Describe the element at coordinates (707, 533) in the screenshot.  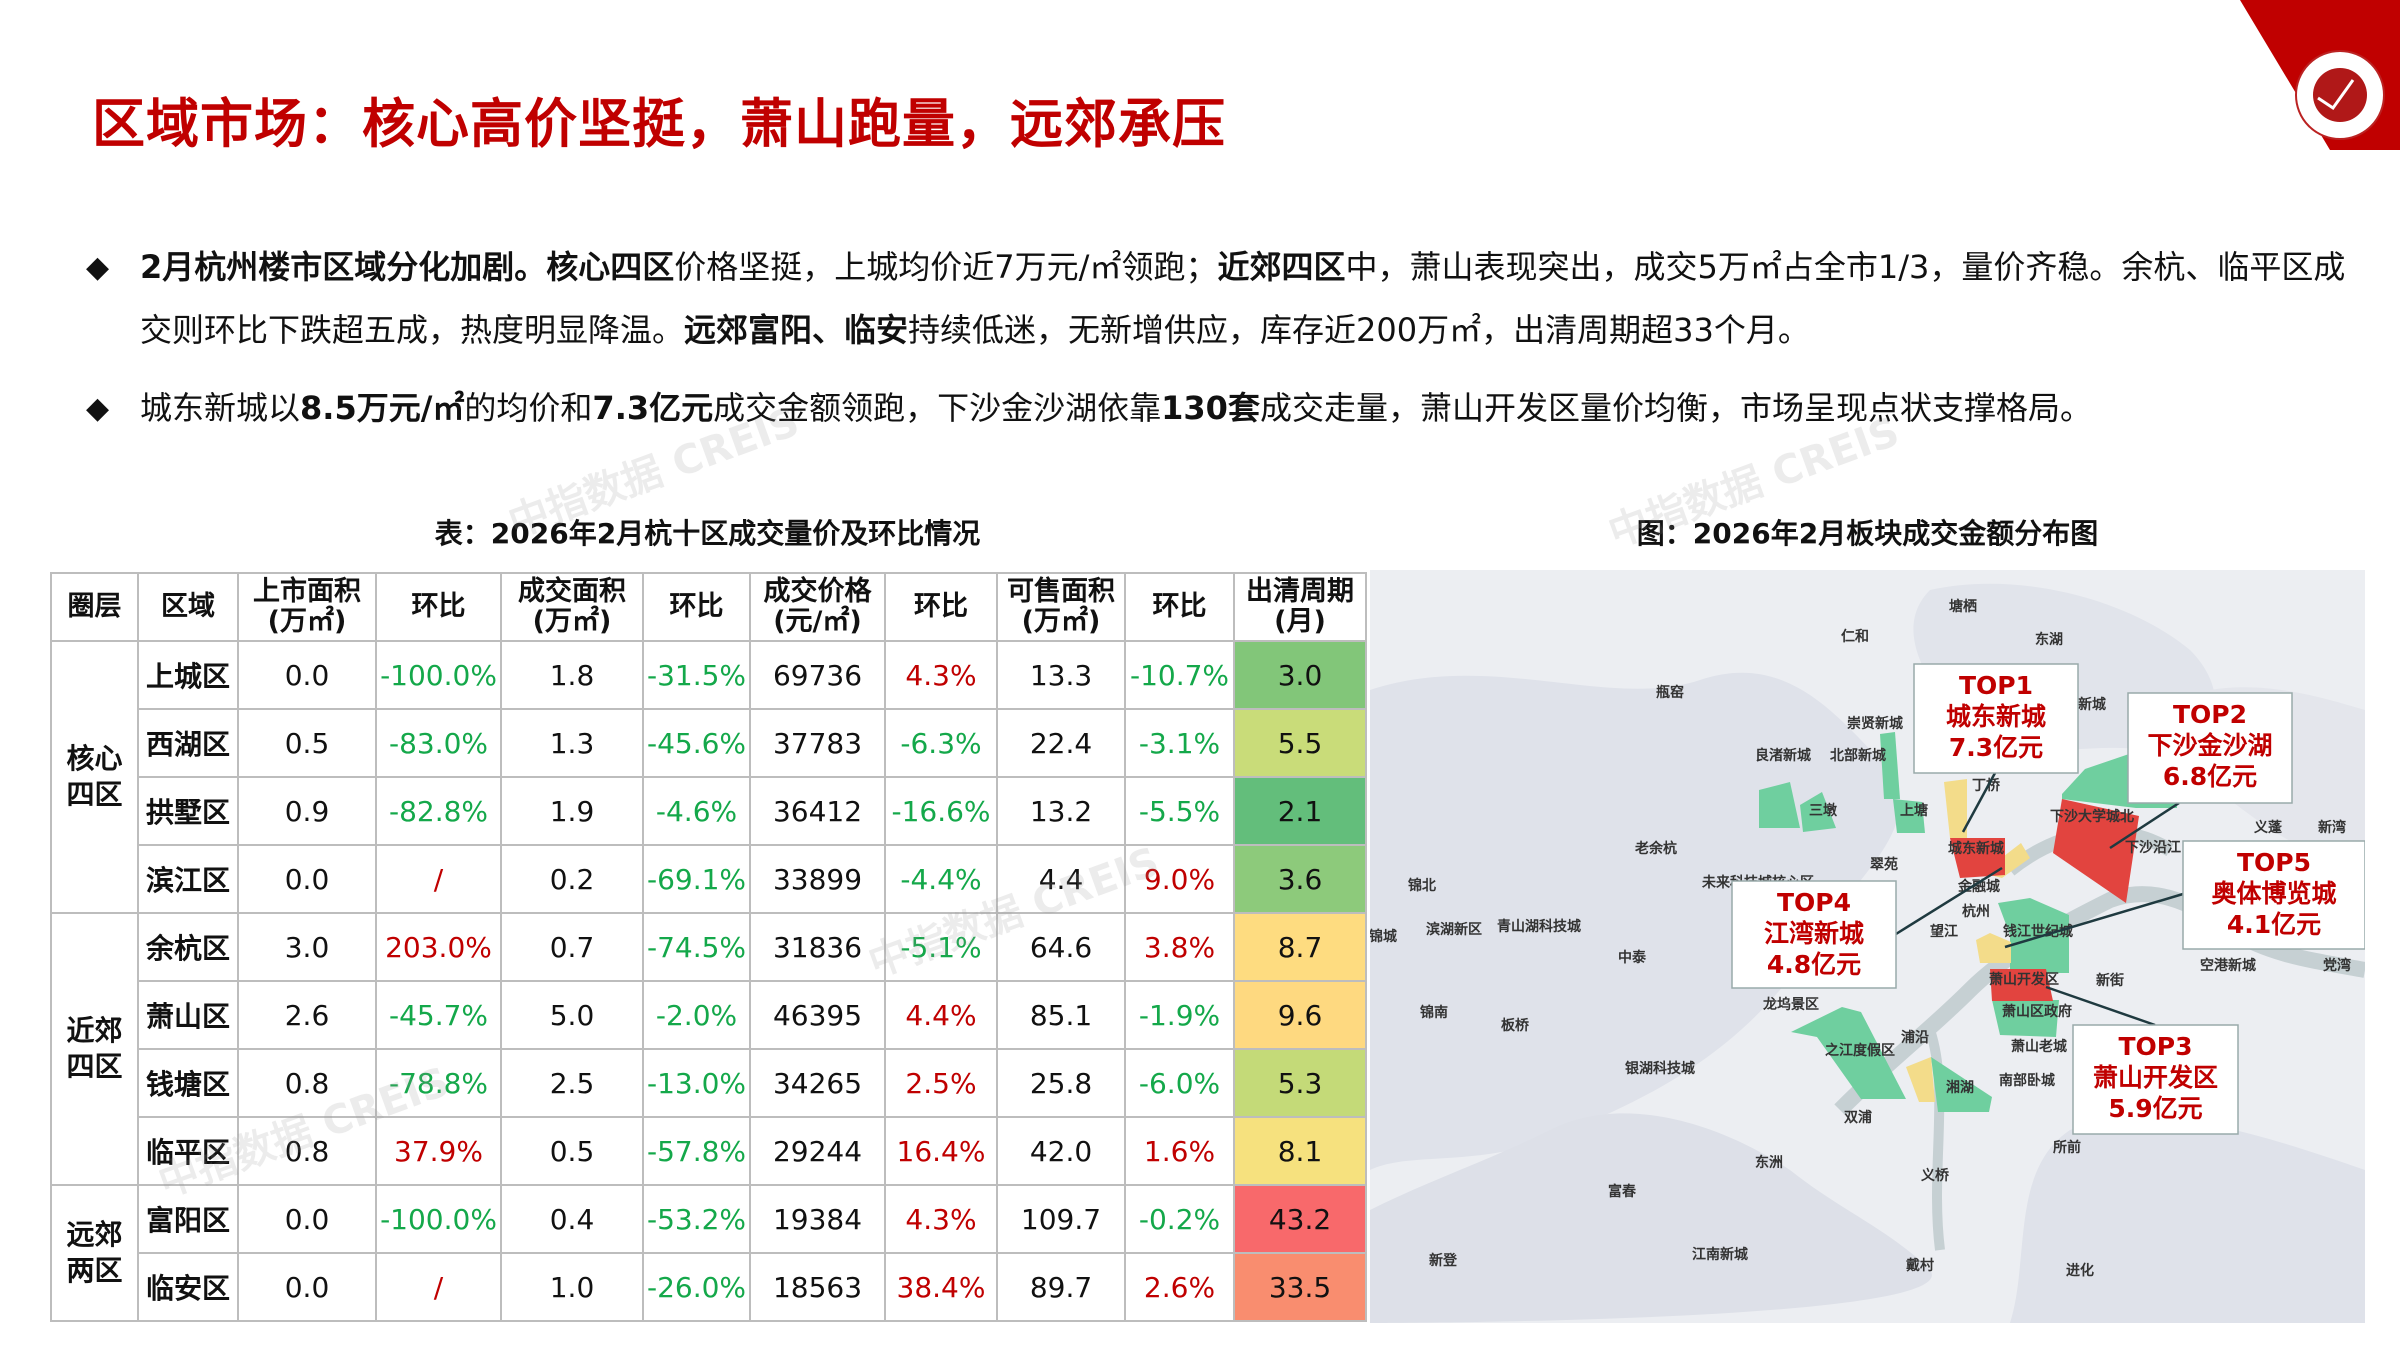
I see `table-caption: 表：2026年2月杭十区成交量价及环比情况` at that location.